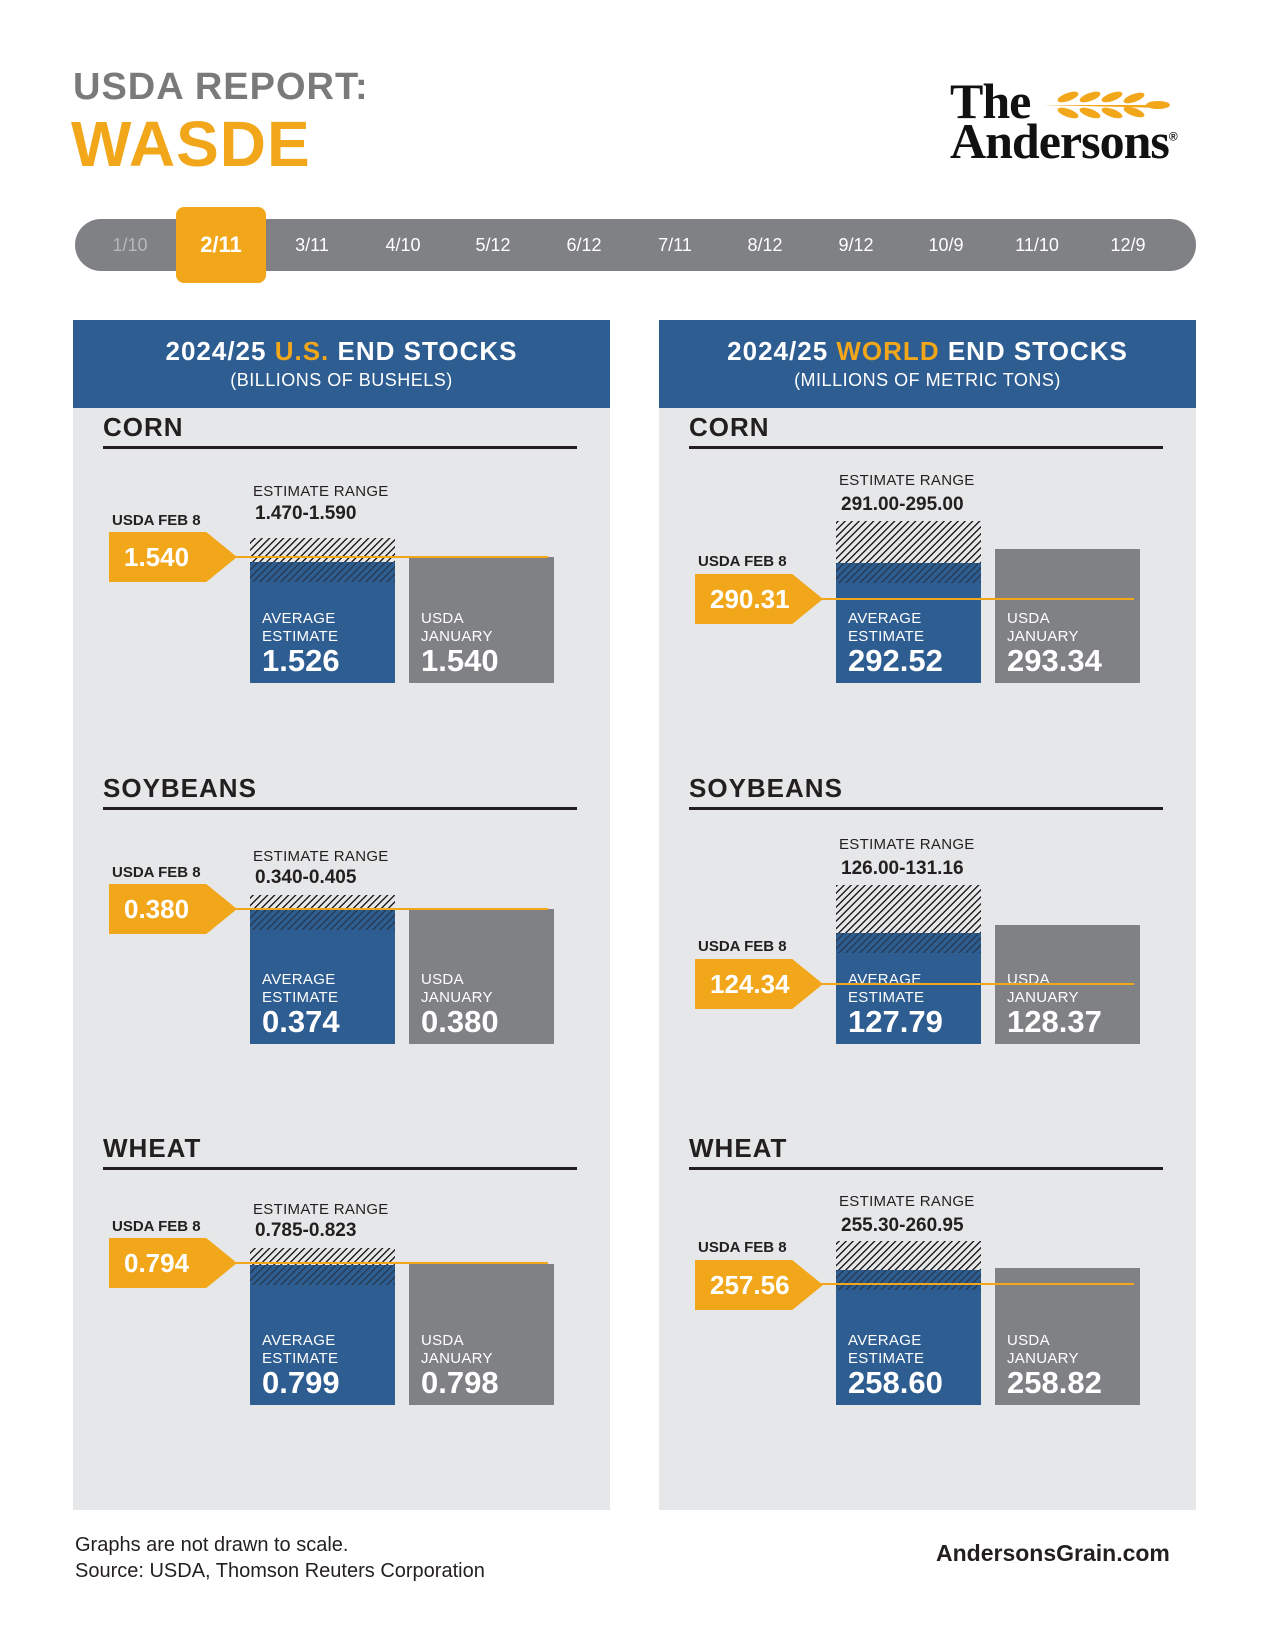 Image resolution: width=1276 pixels, height=1651 pixels. I want to click on us-soybeans-average-estimate-bar: AVERAGE ESTIMATE 0.374, so click(322, 977).